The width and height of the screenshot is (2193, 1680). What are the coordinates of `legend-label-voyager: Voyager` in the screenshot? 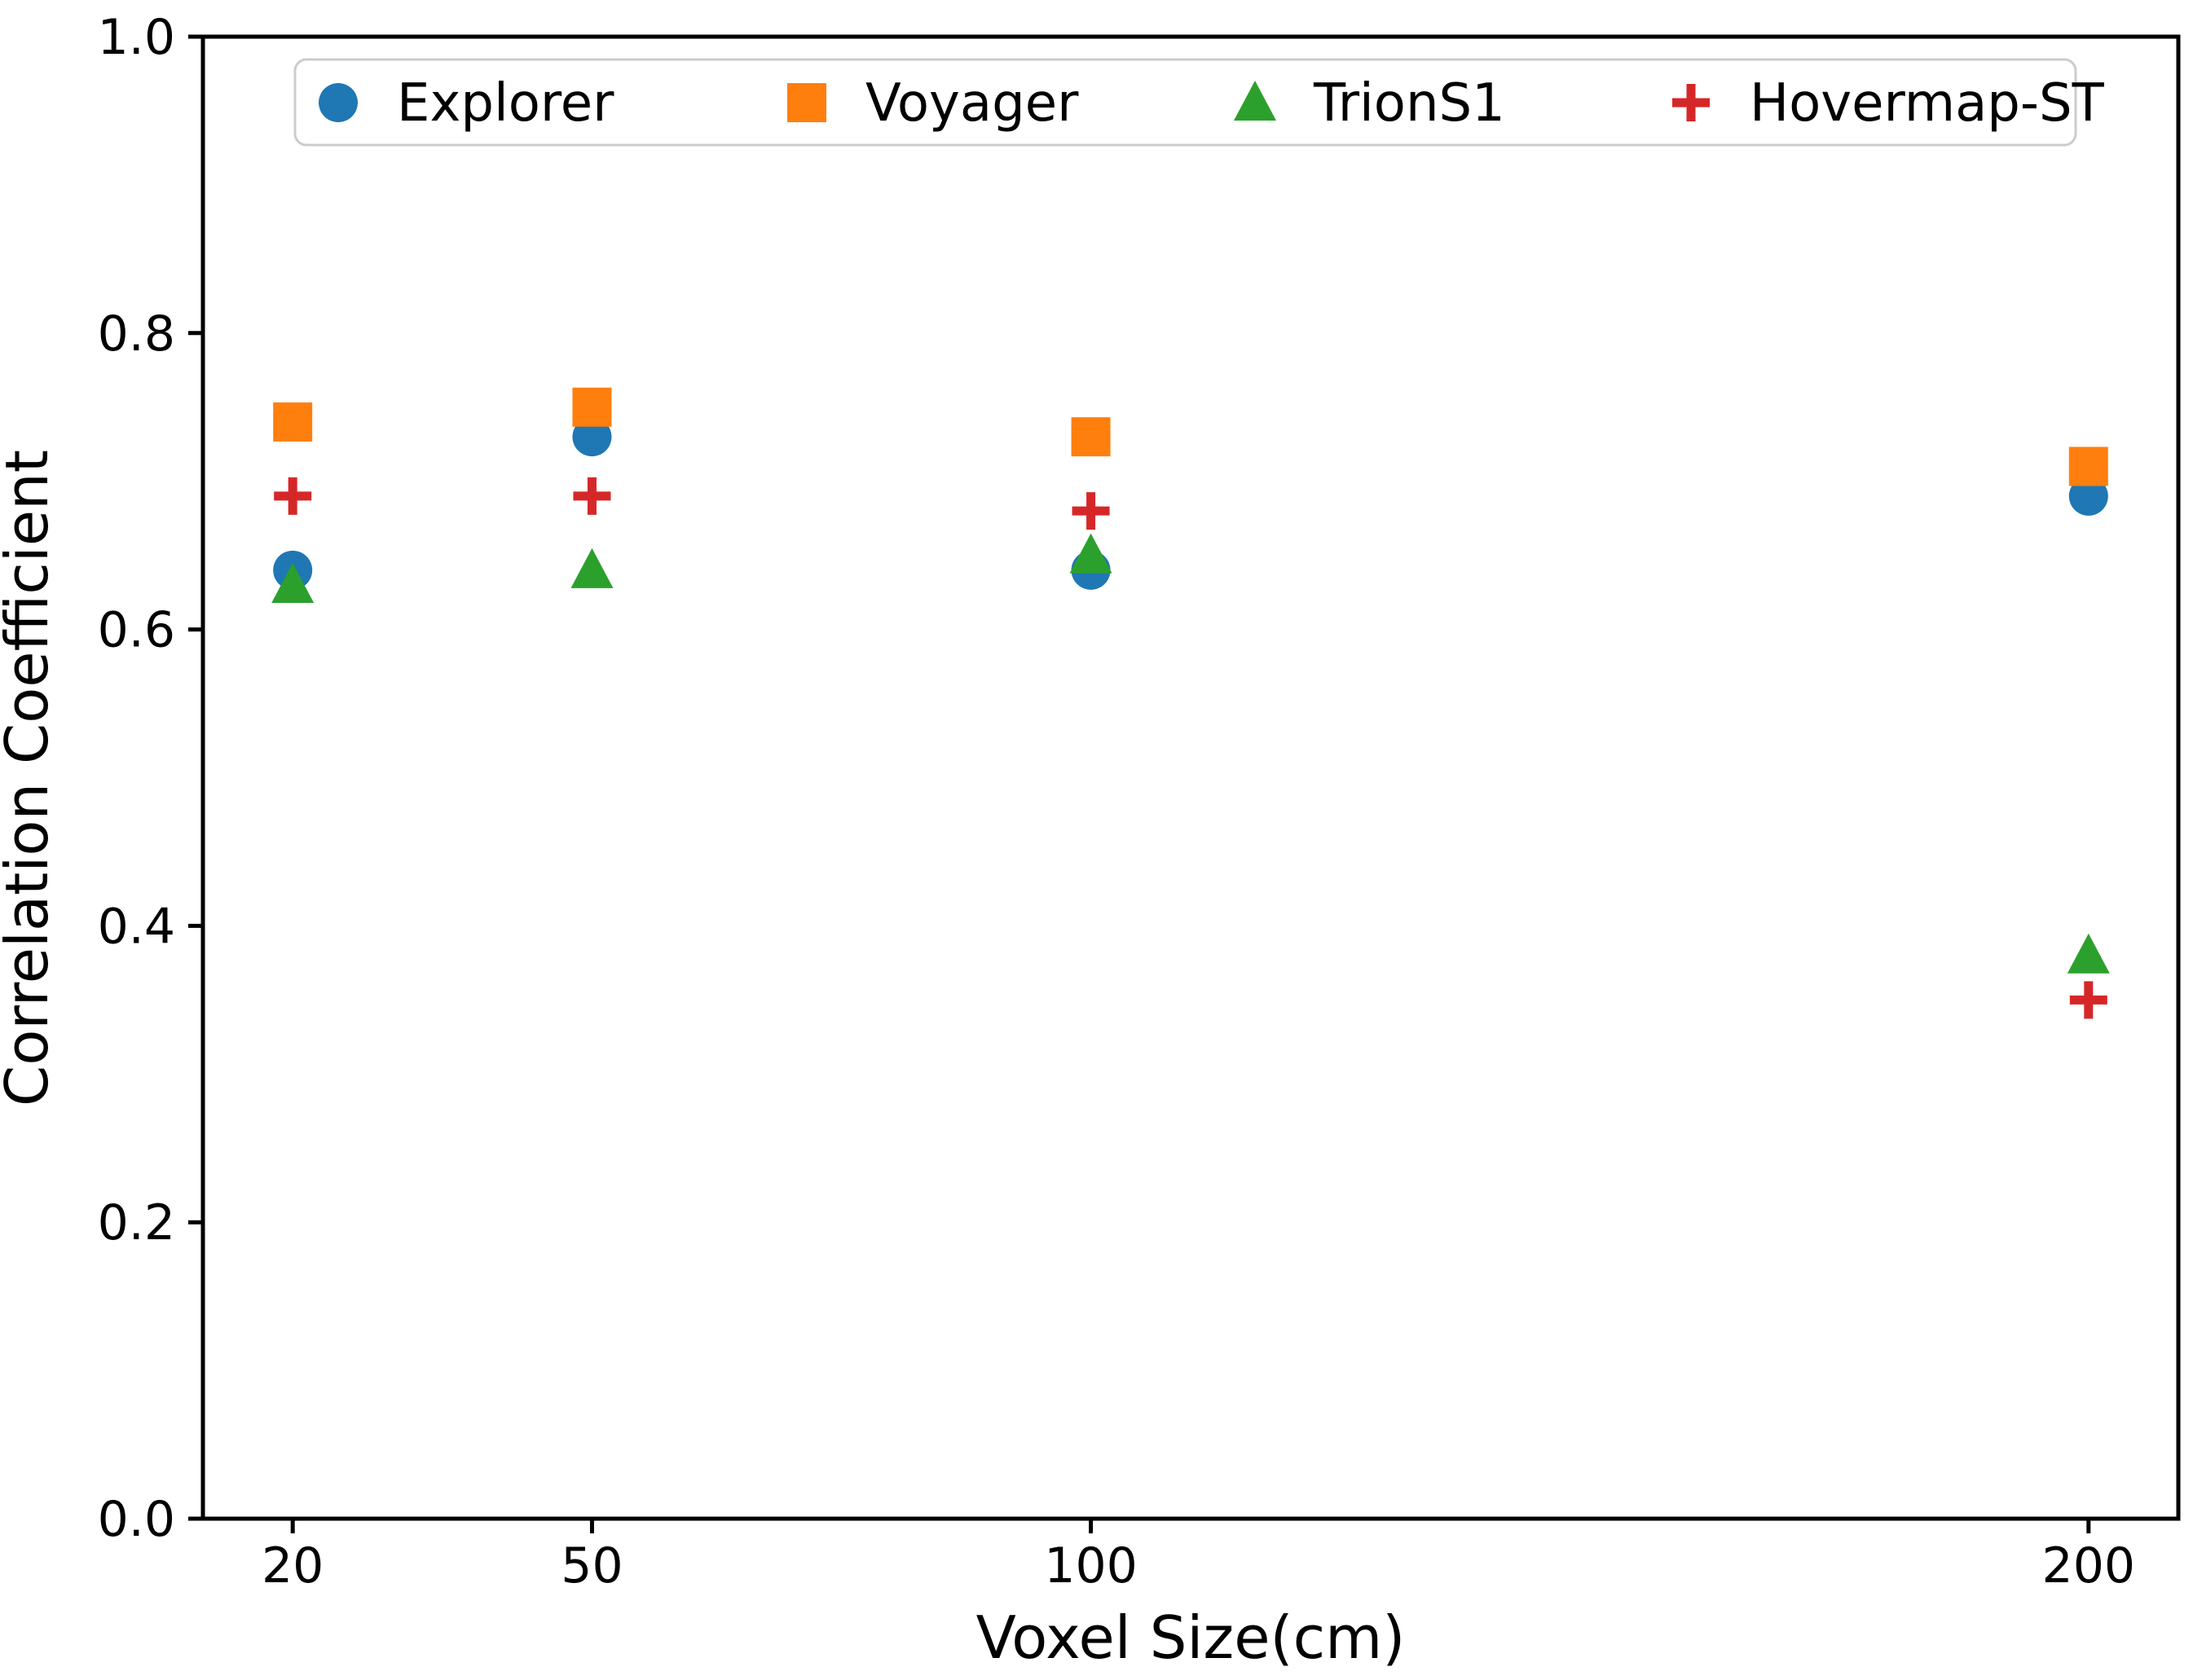 It's located at (972, 103).